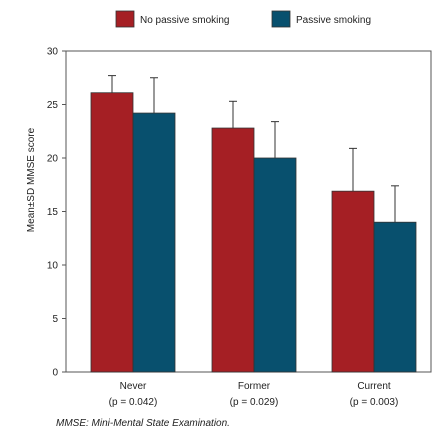  What do you see at coordinates (333, 20) in the screenshot?
I see `legend-entry: Passive smoking` at bounding box center [333, 20].